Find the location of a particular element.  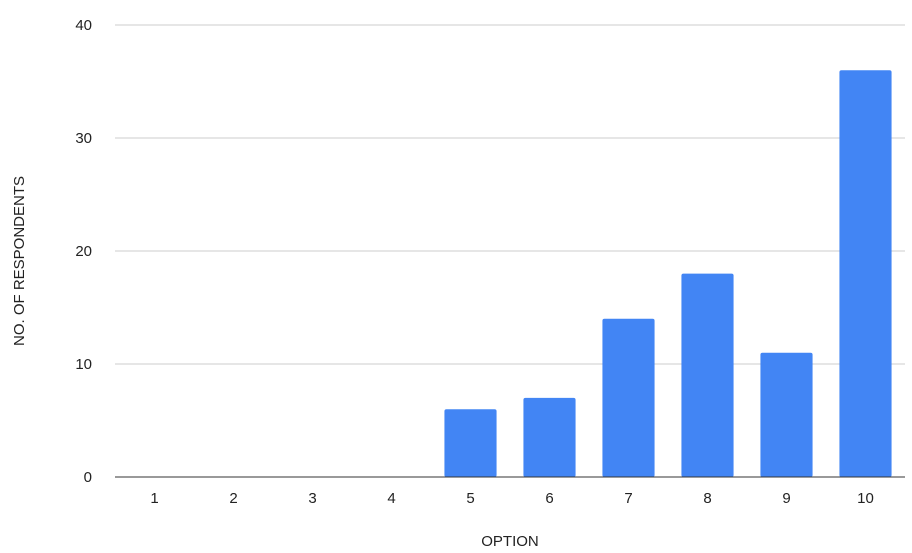

y-axis-ticks: 0 10 20 30 40 is located at coordinates (83, 251).